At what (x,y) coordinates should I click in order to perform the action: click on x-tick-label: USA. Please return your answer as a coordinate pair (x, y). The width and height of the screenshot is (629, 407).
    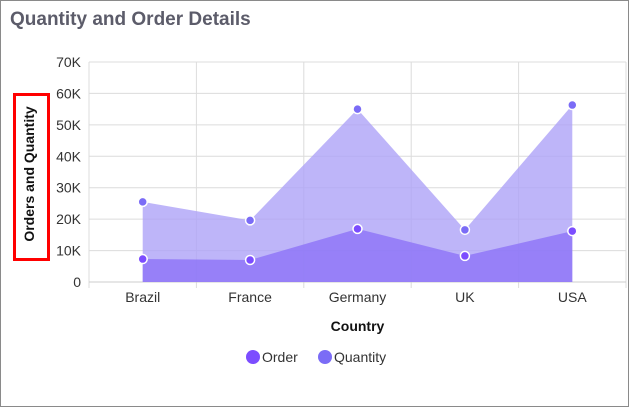
    Looking at the image, I should click on (572, 297).